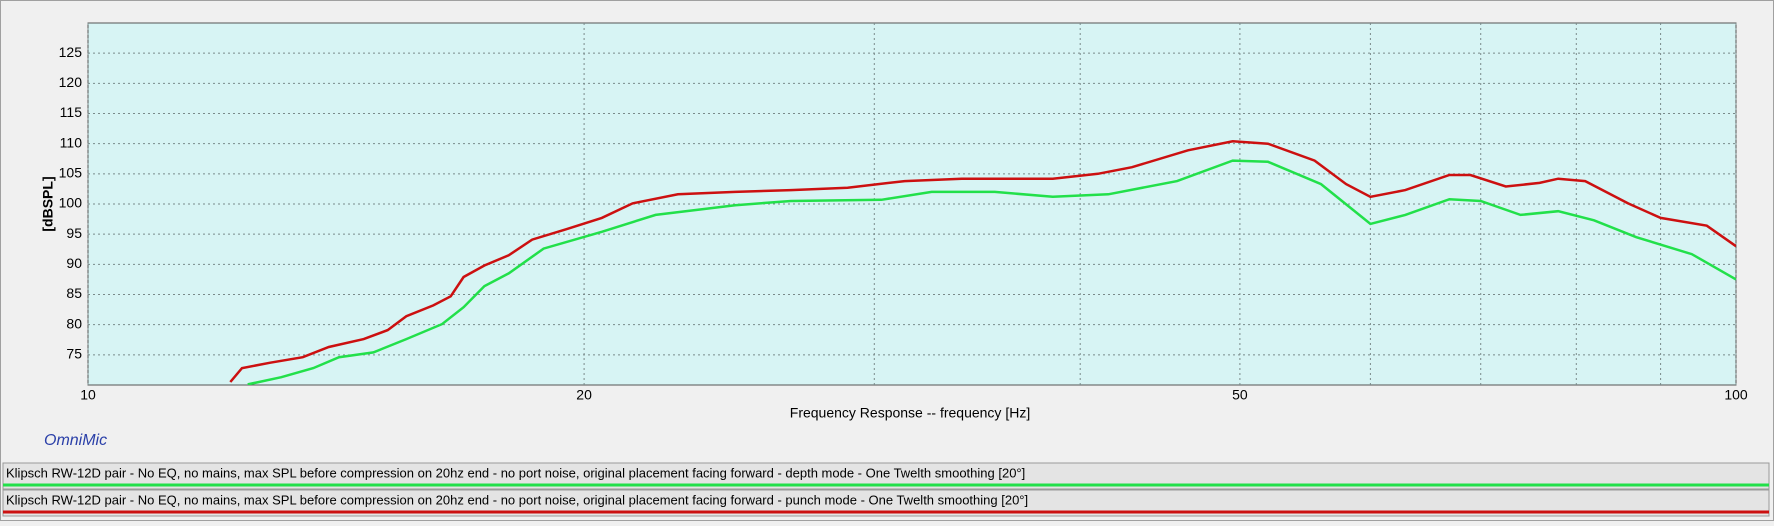 This screenshot has width=1774, height=526. Describe the element at coordinates (74, 263) in the screenshot. I see `y-tick-label: 90` at that location.